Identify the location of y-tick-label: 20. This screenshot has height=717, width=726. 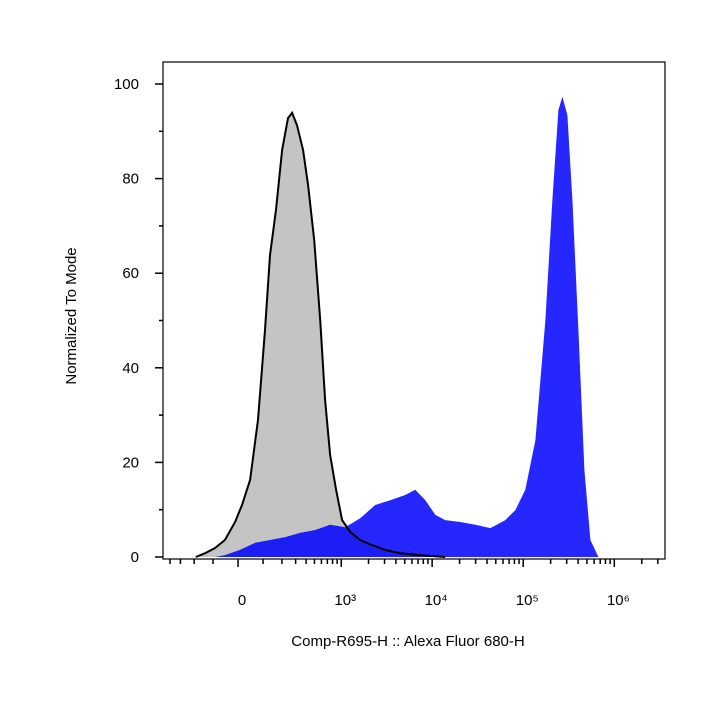
(130, 462).